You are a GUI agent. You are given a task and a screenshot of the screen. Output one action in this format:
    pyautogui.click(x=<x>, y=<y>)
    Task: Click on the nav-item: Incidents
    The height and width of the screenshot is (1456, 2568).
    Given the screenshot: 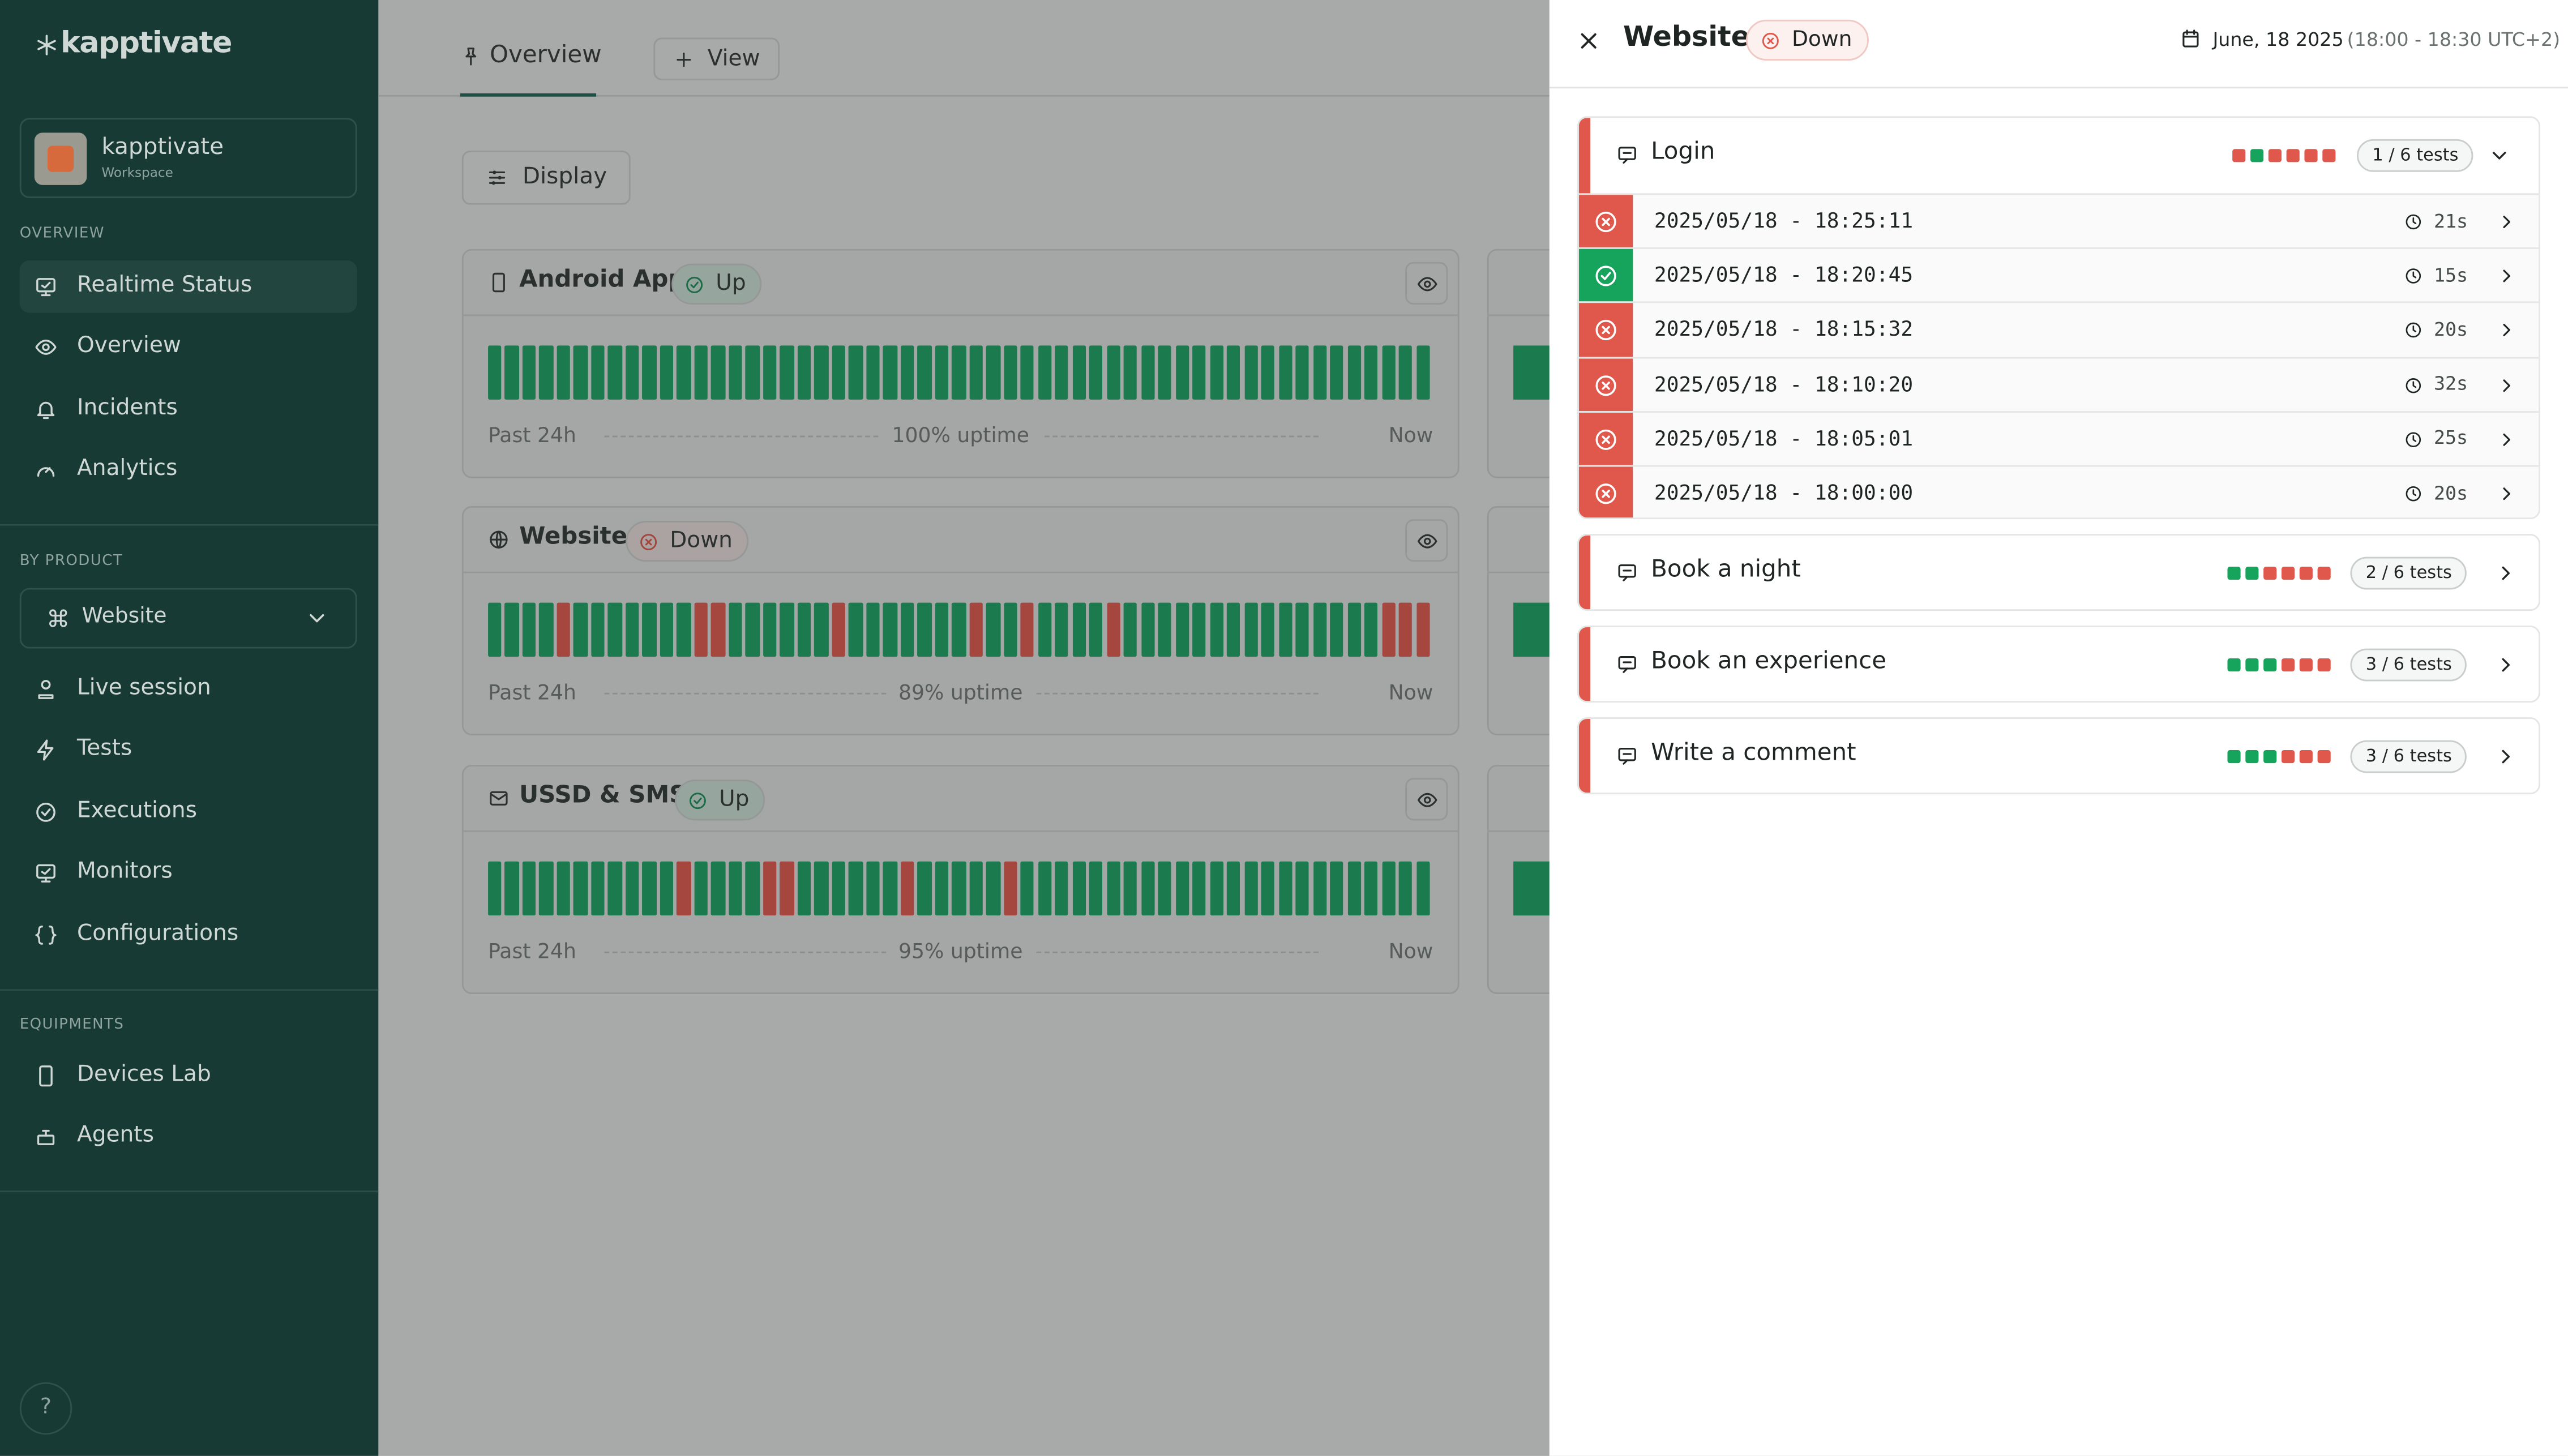 What is the action you would take?
    pyautogui.click(x=189, y=409)
    